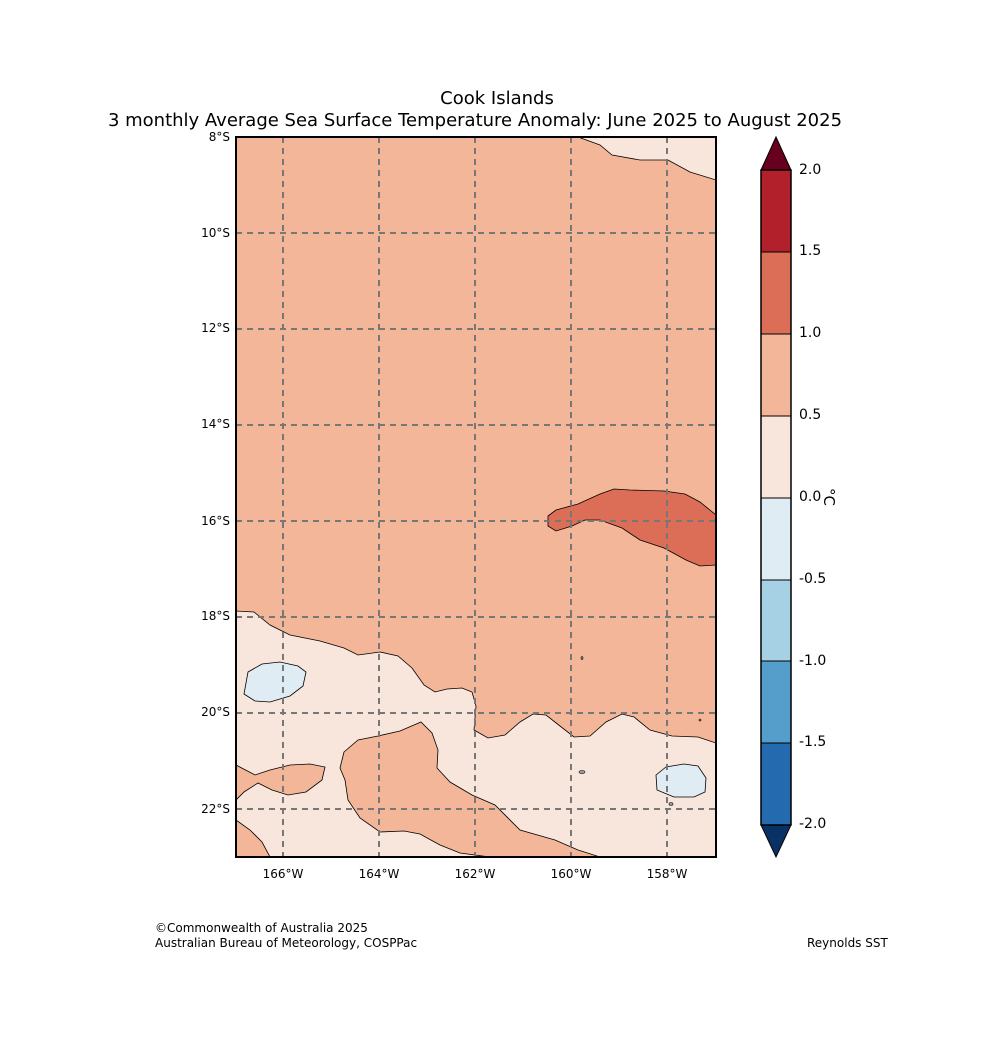  Describe the element at coordinates (275, 682) in the screenshot. I see `anomaly-region-cool-west` at that location.